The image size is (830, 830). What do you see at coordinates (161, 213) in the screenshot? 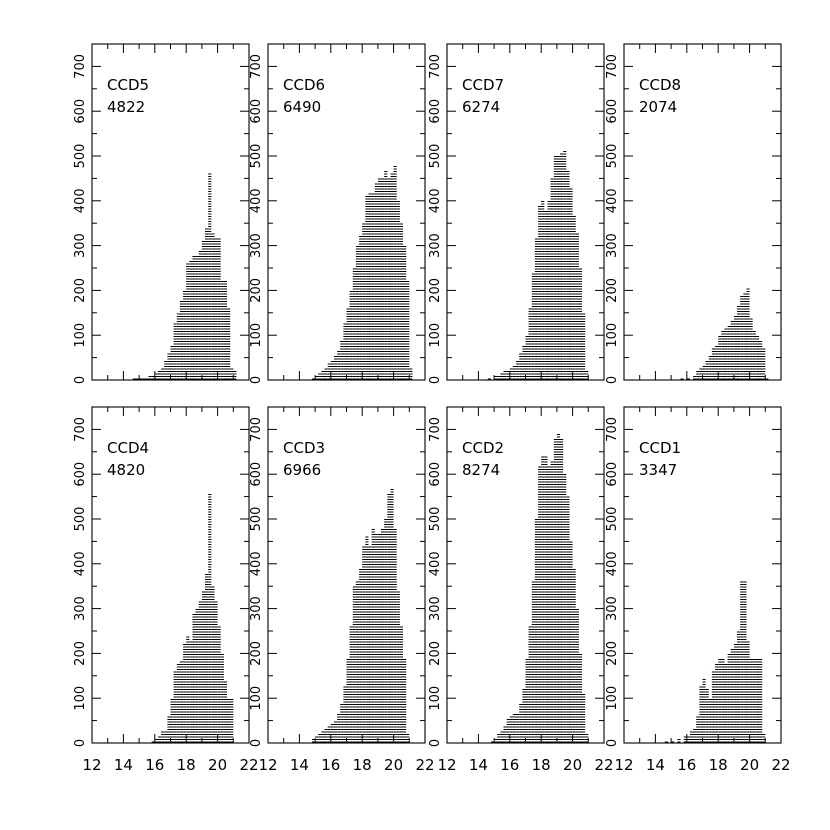
I see `panel-ccd5: 0 100 200 300 400 500 600 700 CCD5 4822` at bounding box center [161, 213].